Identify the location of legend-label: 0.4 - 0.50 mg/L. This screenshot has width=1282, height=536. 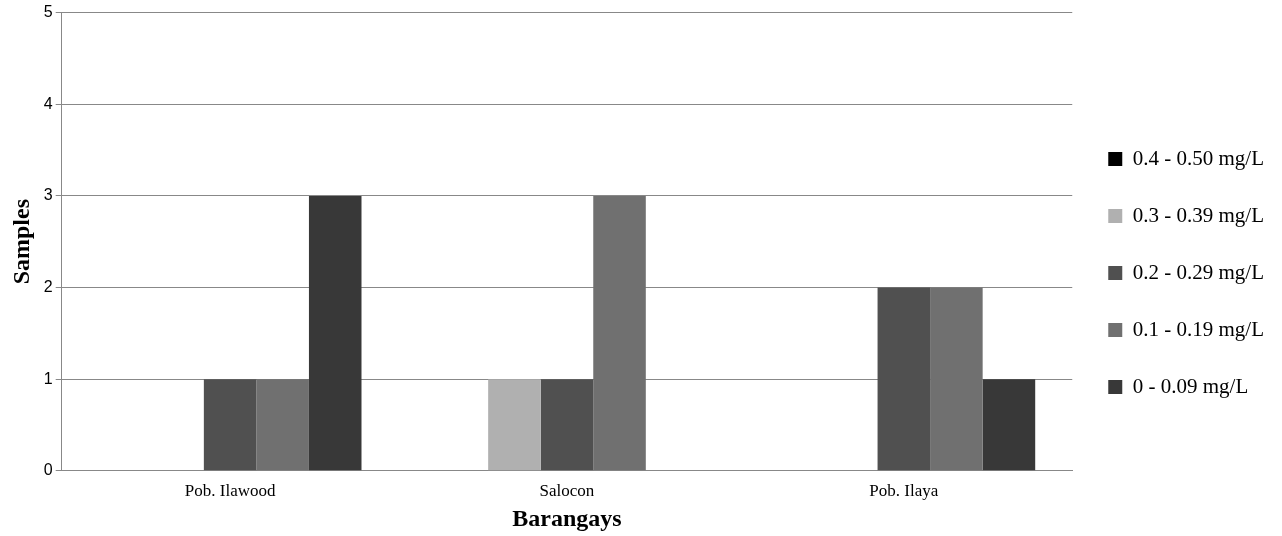
(1198, 157).